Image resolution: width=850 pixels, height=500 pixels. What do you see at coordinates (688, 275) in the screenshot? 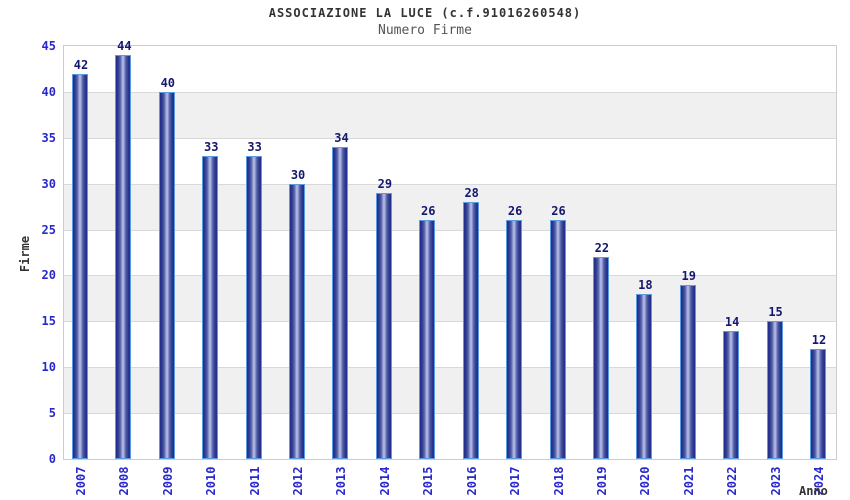
I see `bar-value-label: 19` at bounding box center [688, 275].